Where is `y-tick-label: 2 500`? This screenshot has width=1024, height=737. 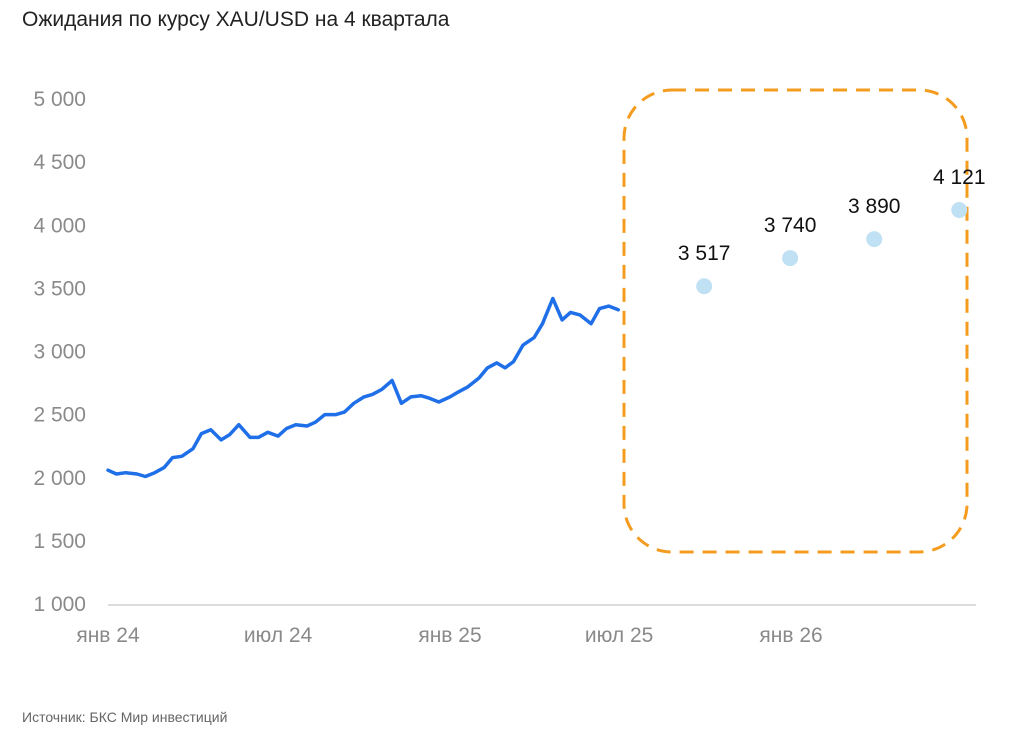
y-tick-label: 2 500 is located at coordinates (59, 415).